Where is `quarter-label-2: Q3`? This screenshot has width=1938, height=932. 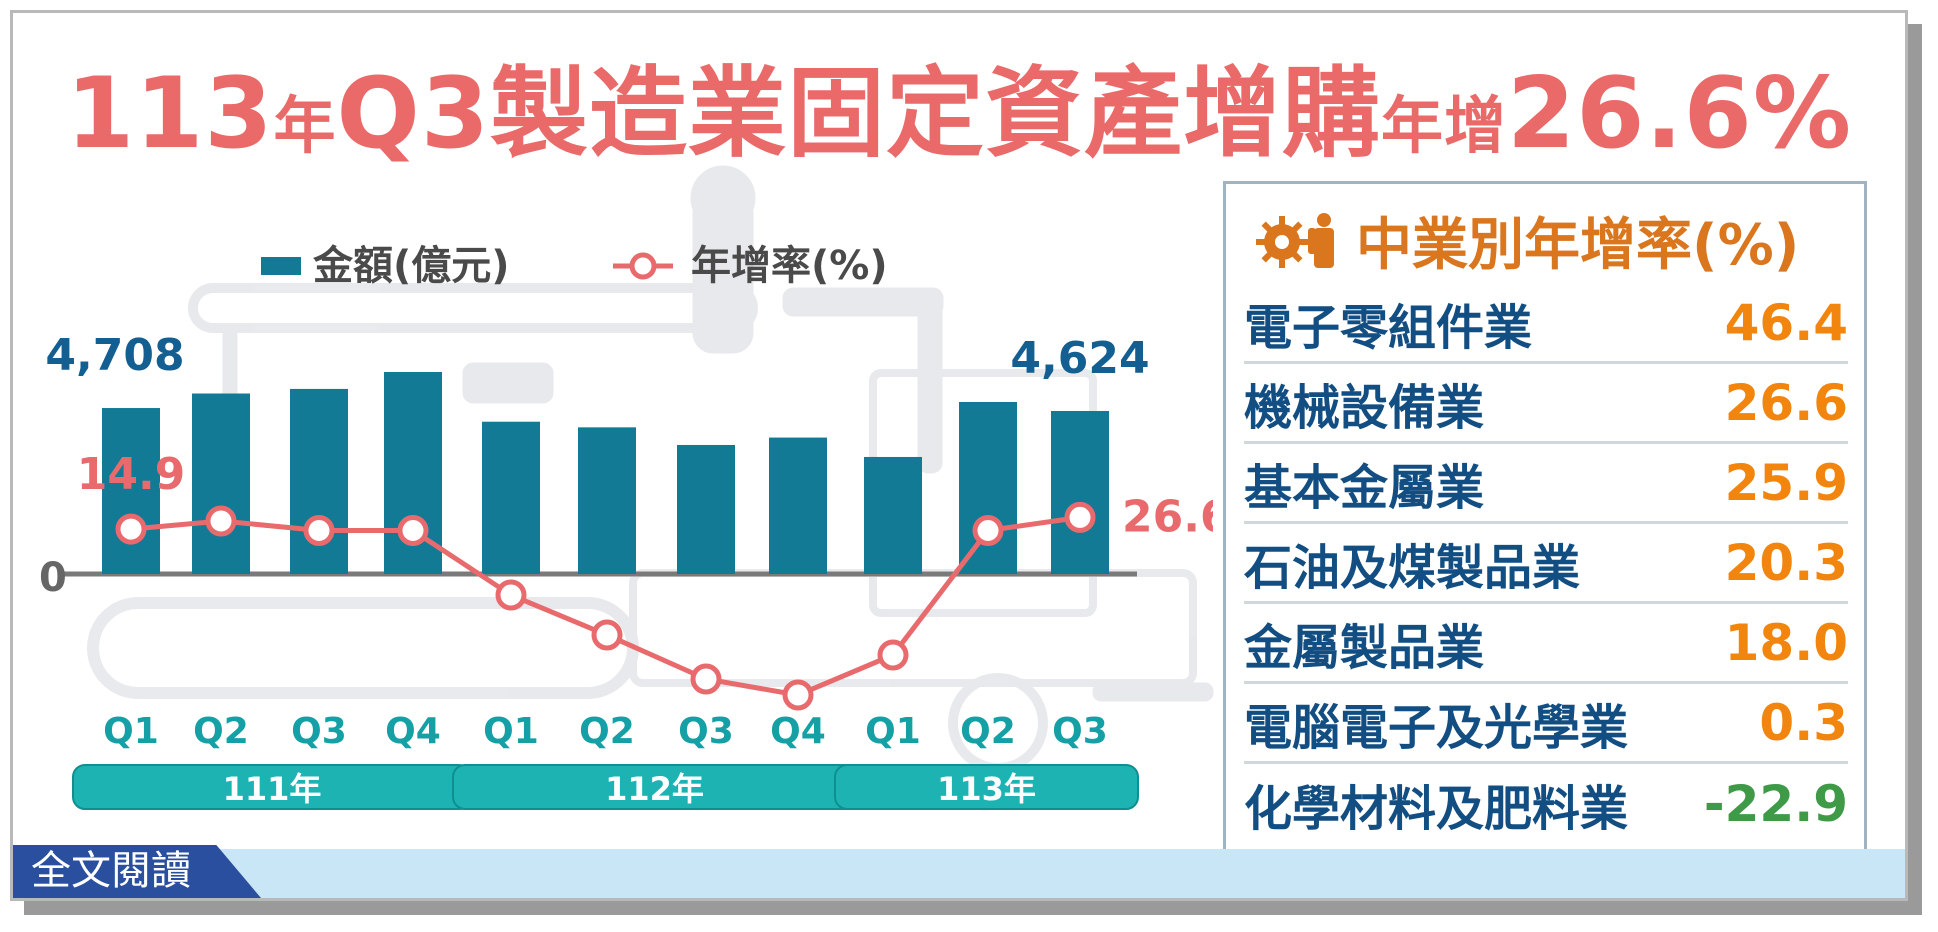
quarter-label-2: Q3 is located at coordinates (319, 731).